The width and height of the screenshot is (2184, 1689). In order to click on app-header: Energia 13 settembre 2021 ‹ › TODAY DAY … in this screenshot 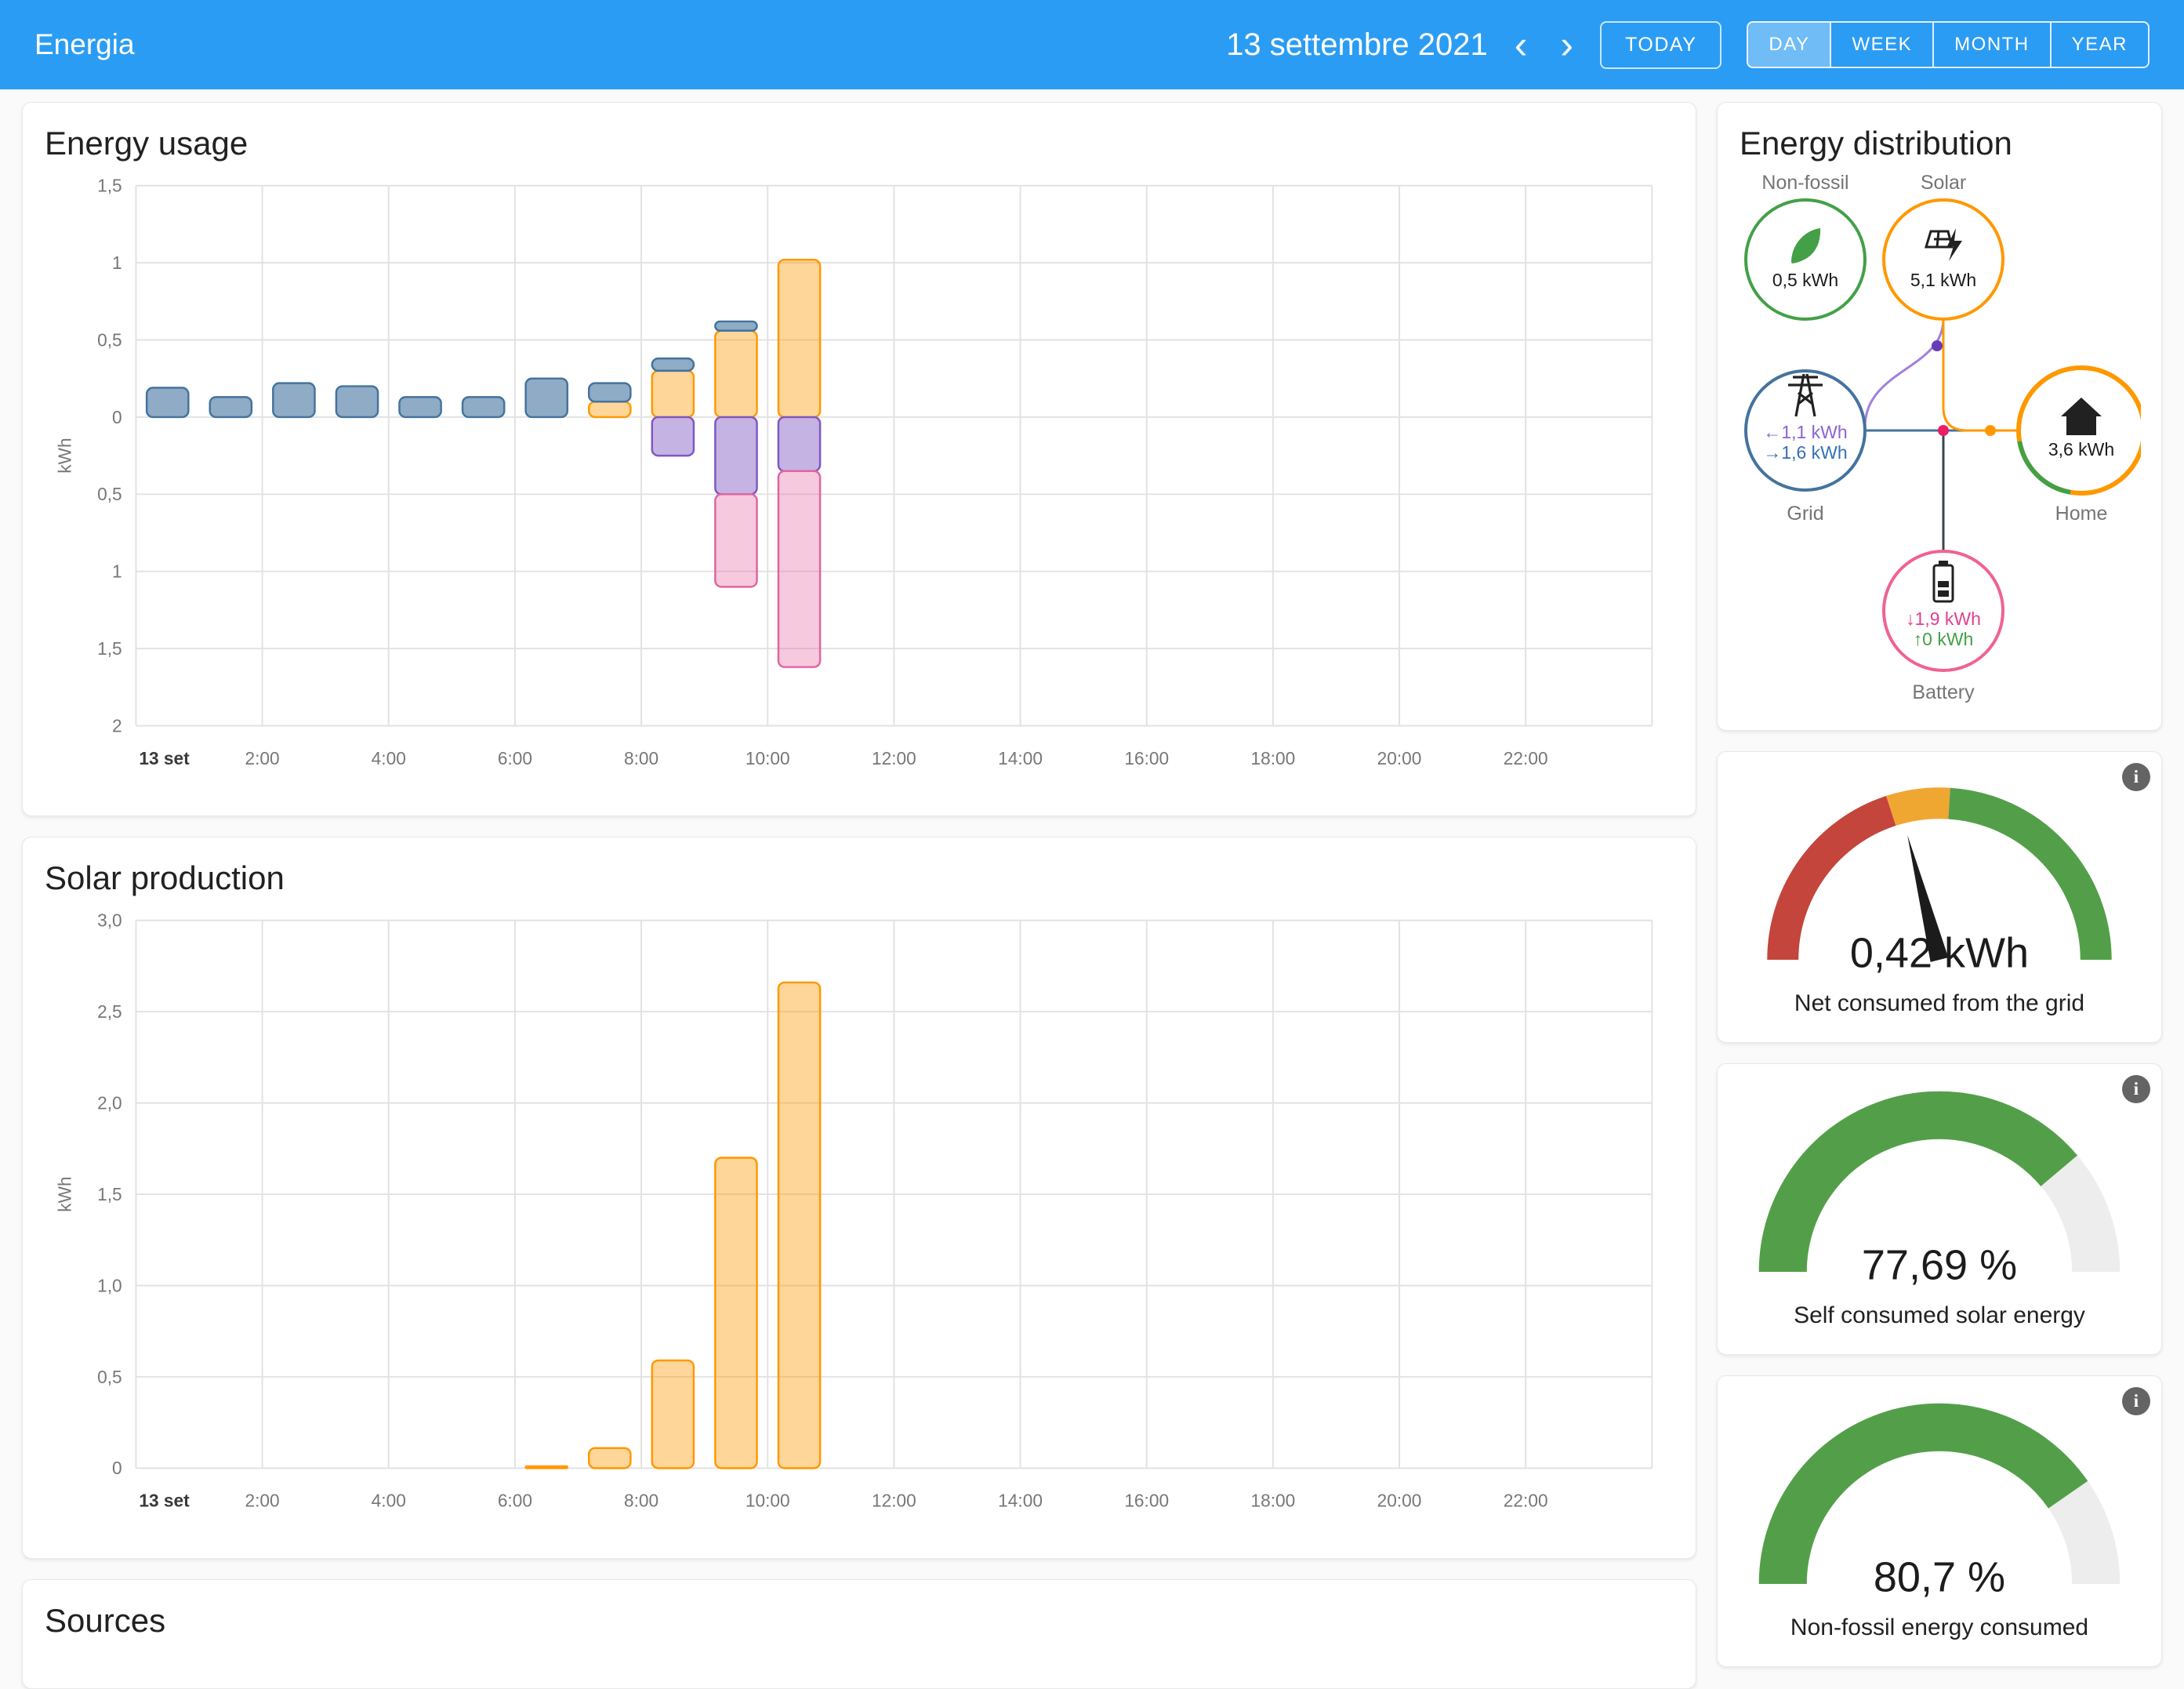, I will do `click(1092, 45)`.